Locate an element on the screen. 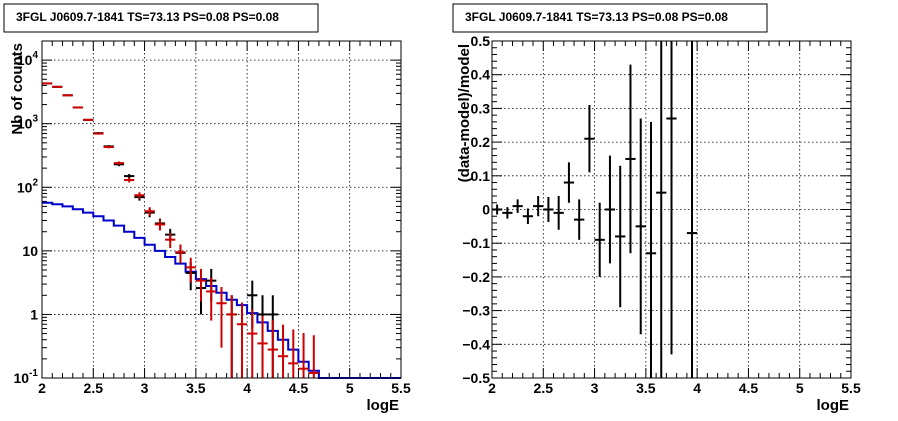 The image size is (898, 421). y-tick-label: −0.2 is located at coordinates (476, 277).